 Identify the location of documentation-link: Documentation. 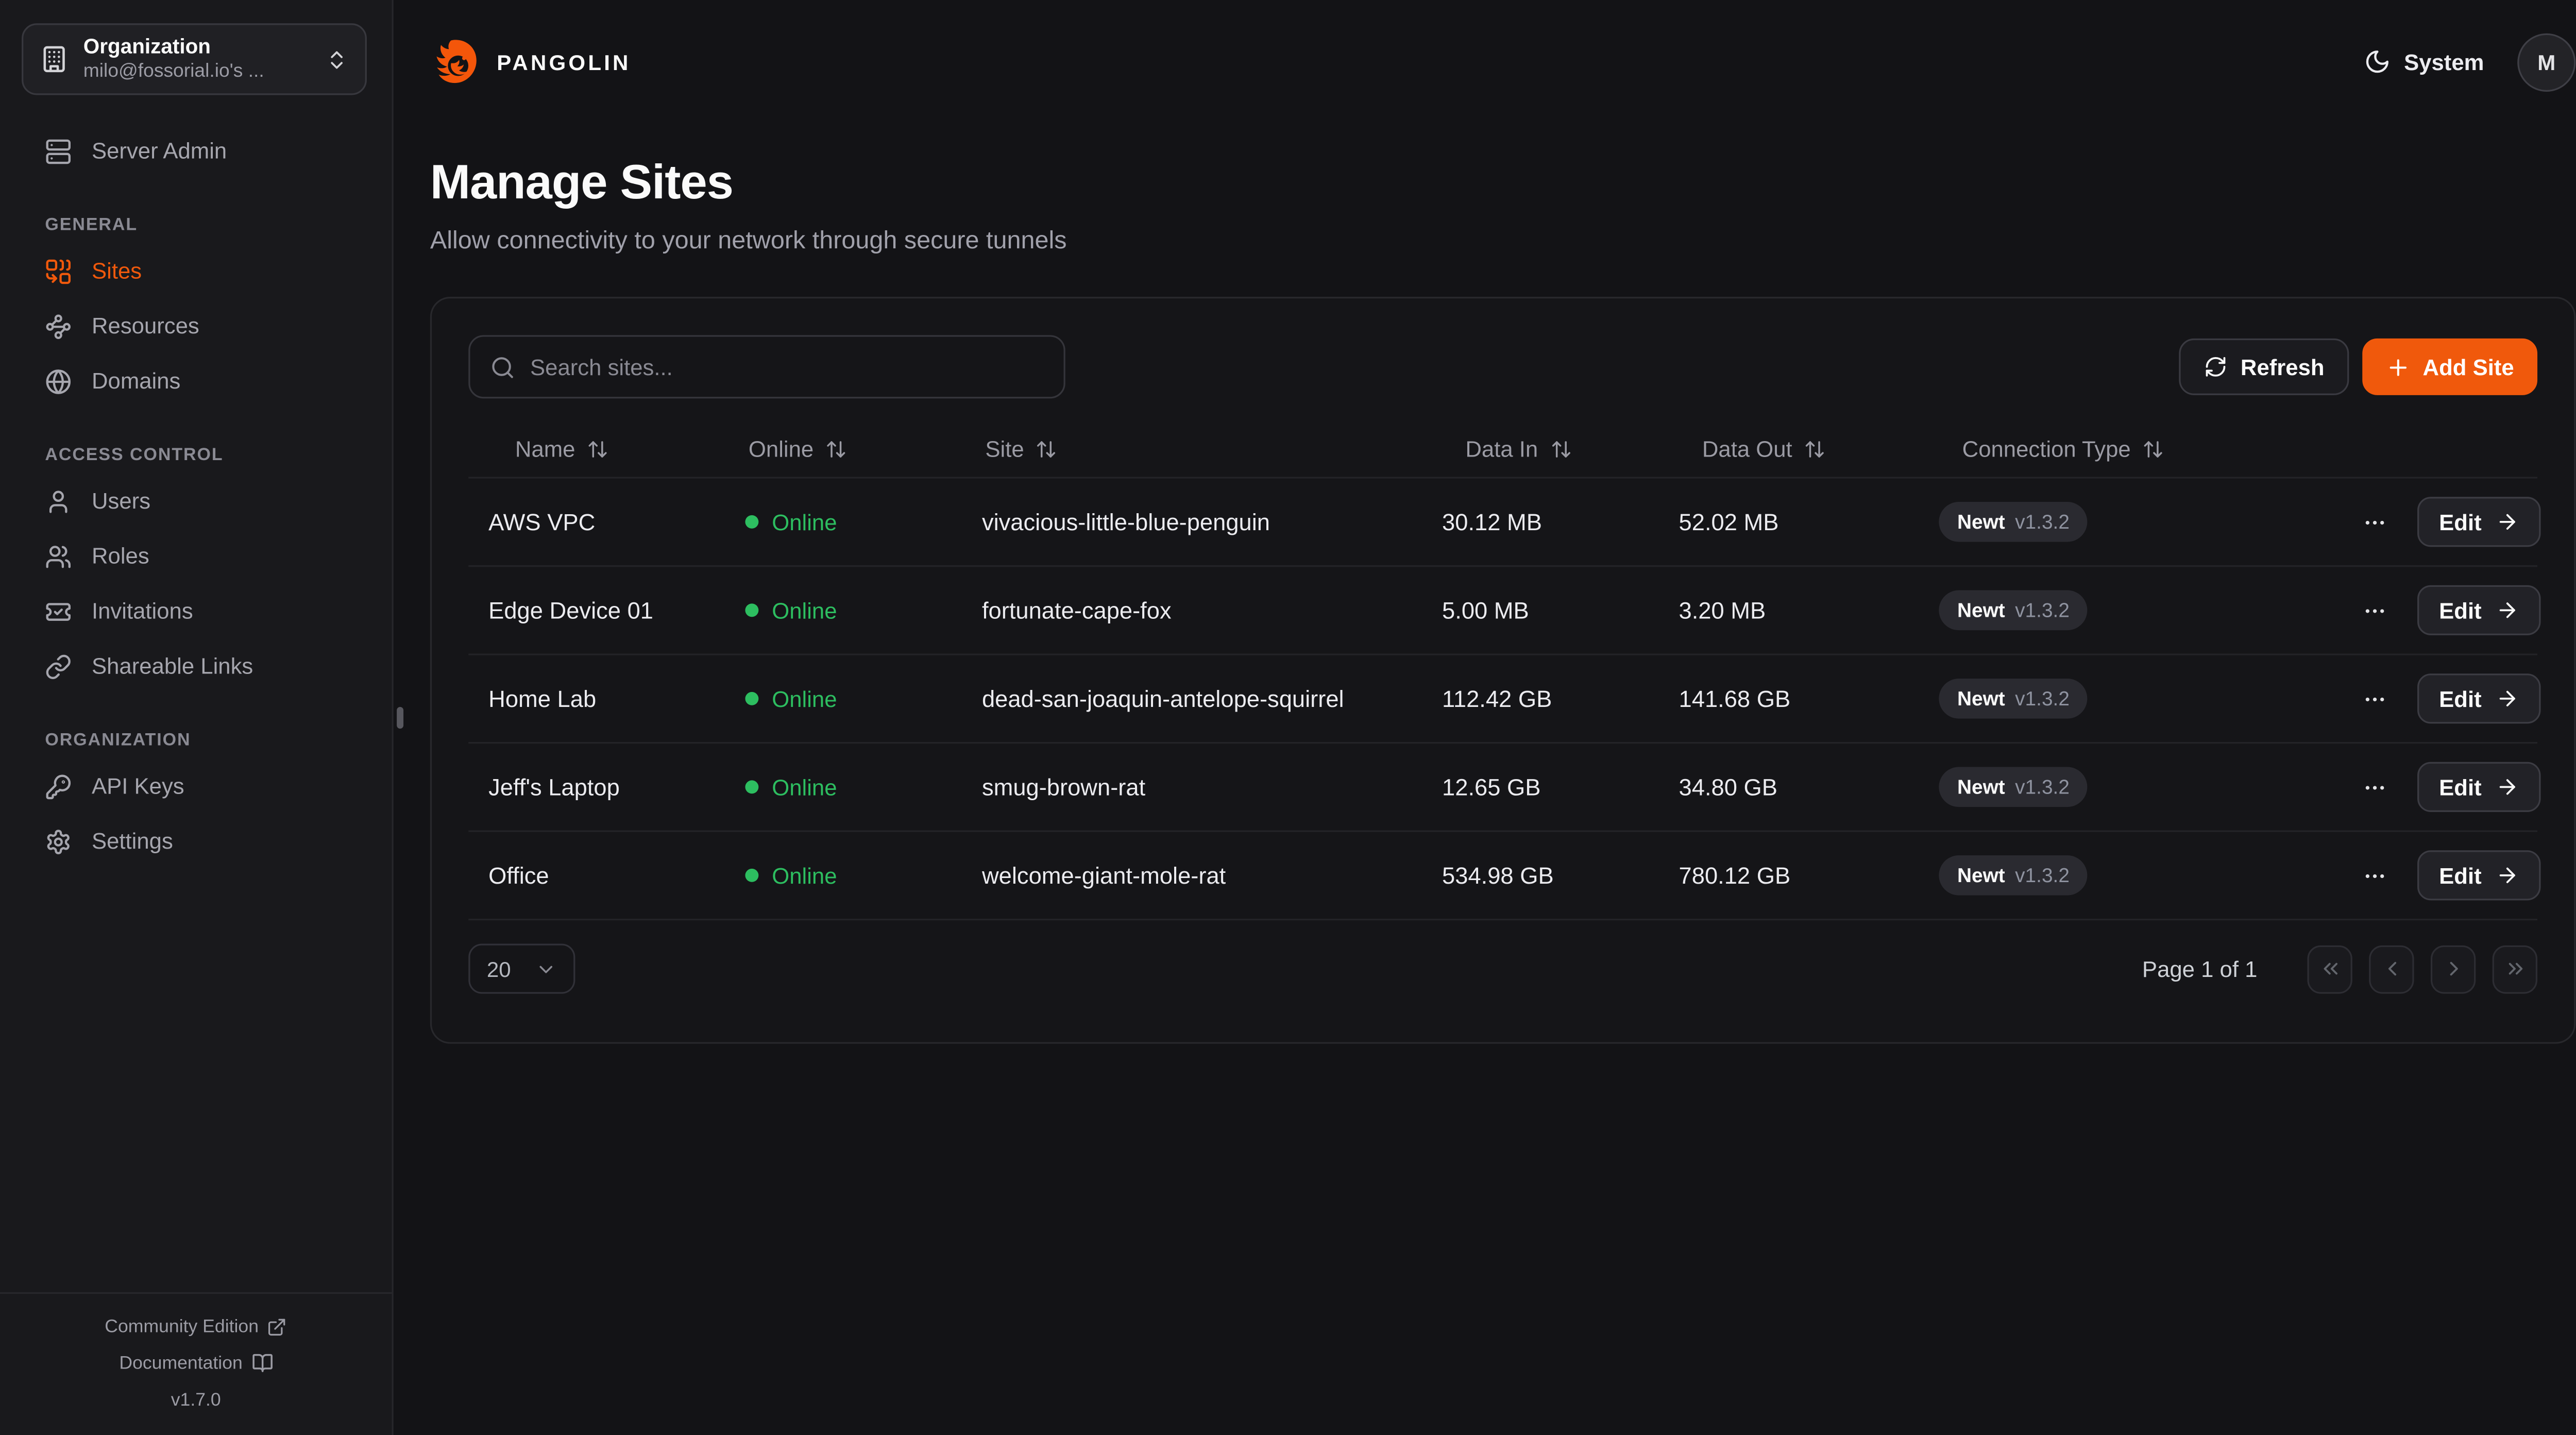
(196, 1363).